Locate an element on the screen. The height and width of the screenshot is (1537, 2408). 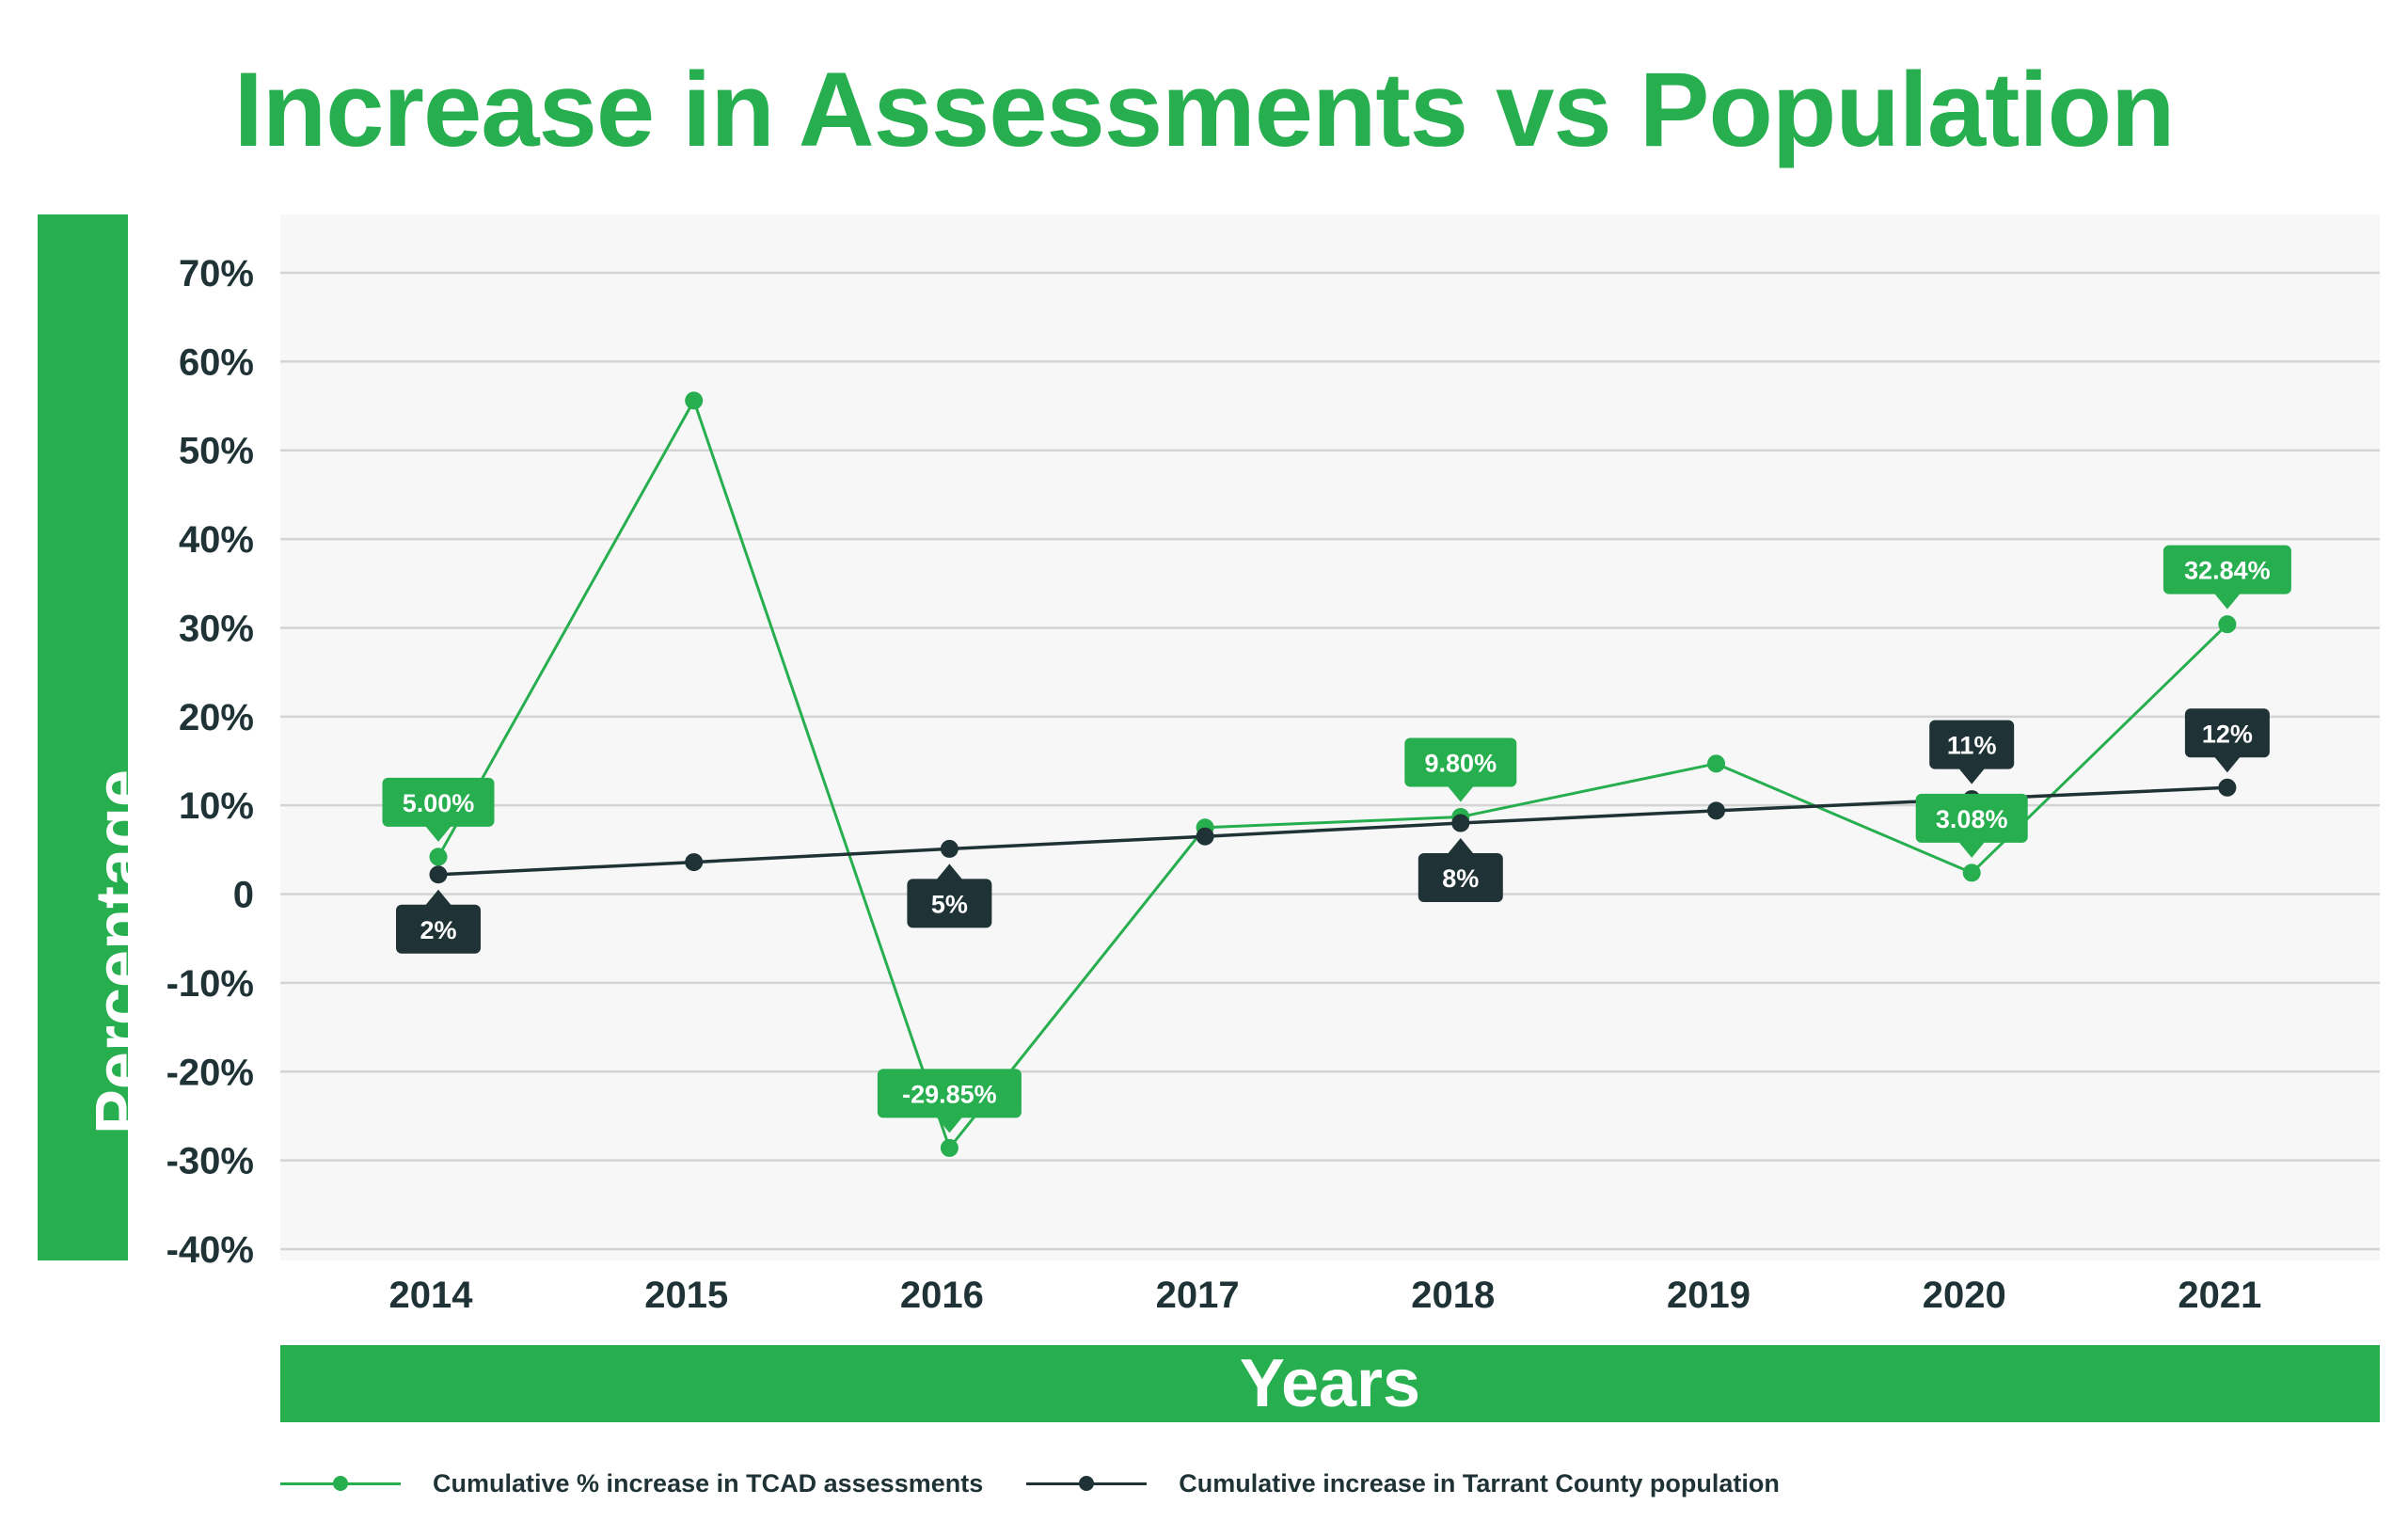
y-tick-label: 70% is located at coordinates (217, 273).